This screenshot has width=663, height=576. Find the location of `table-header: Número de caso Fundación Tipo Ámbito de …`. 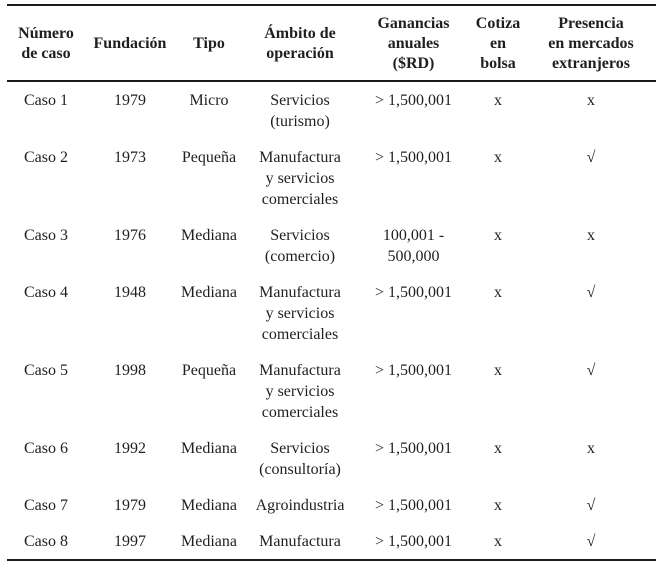

table-header: Número de caso Fundación Tipo Ámbito de … is located at coordinates (331, 43).